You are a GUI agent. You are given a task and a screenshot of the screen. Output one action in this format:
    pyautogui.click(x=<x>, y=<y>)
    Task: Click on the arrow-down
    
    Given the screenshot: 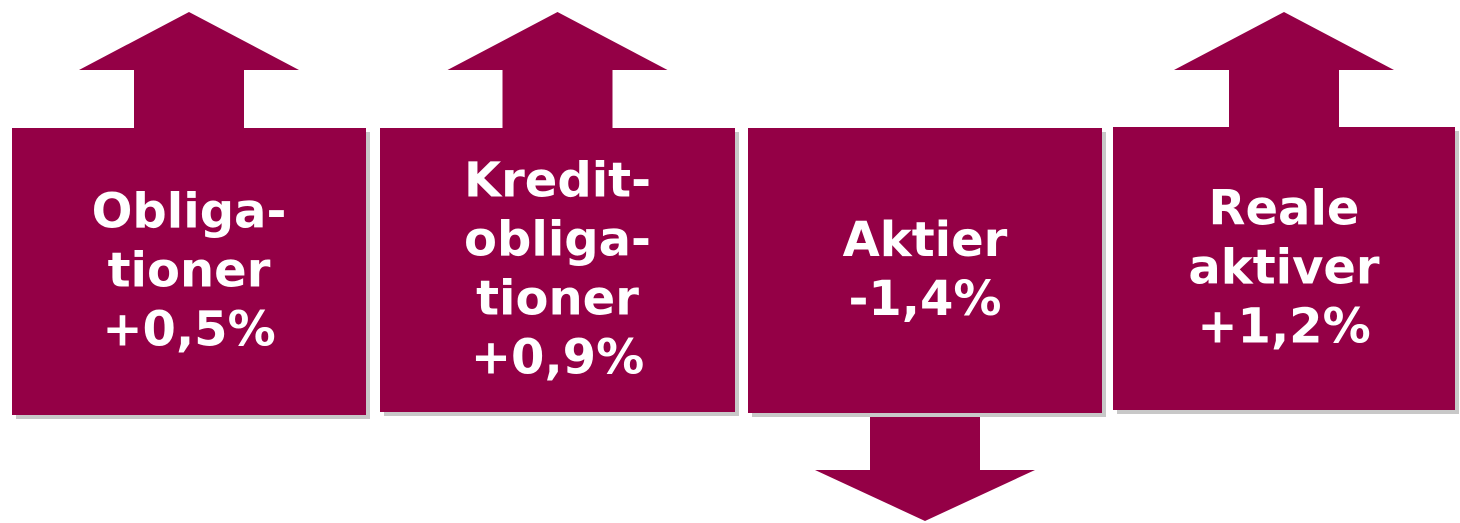 What is the action you would take?
    pyautogui.click(x=925, y=467)
    